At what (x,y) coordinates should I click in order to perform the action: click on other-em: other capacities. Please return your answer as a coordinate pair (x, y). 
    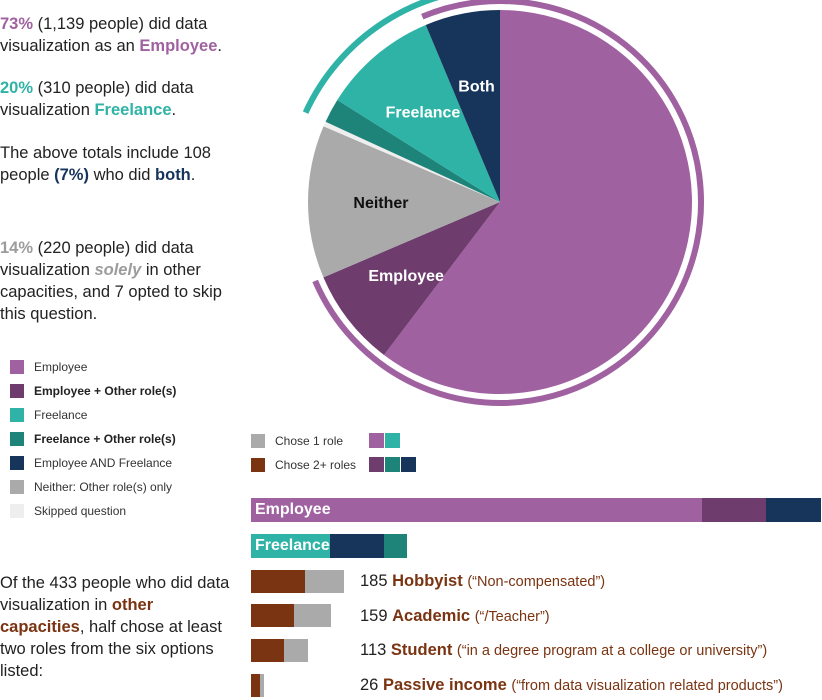
    Looking at the image, I should click on (77, 616).